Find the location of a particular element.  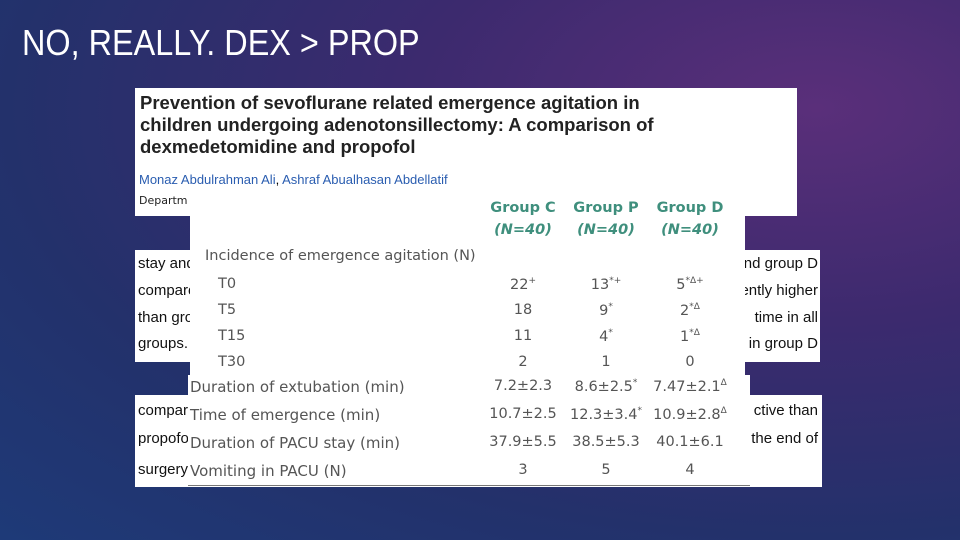

cell-value: 9 is located at coordinates (604, 310).